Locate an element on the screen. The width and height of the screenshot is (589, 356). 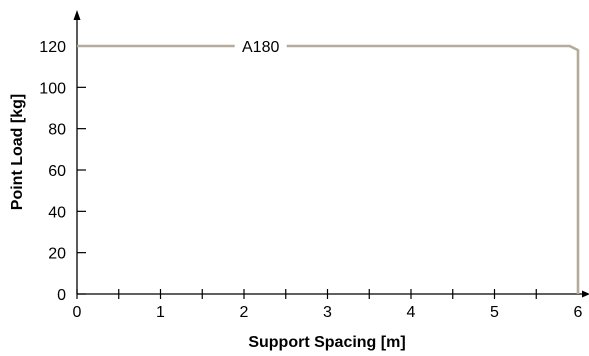
y-tick-label: 100 is located at coordinates (52, 88).